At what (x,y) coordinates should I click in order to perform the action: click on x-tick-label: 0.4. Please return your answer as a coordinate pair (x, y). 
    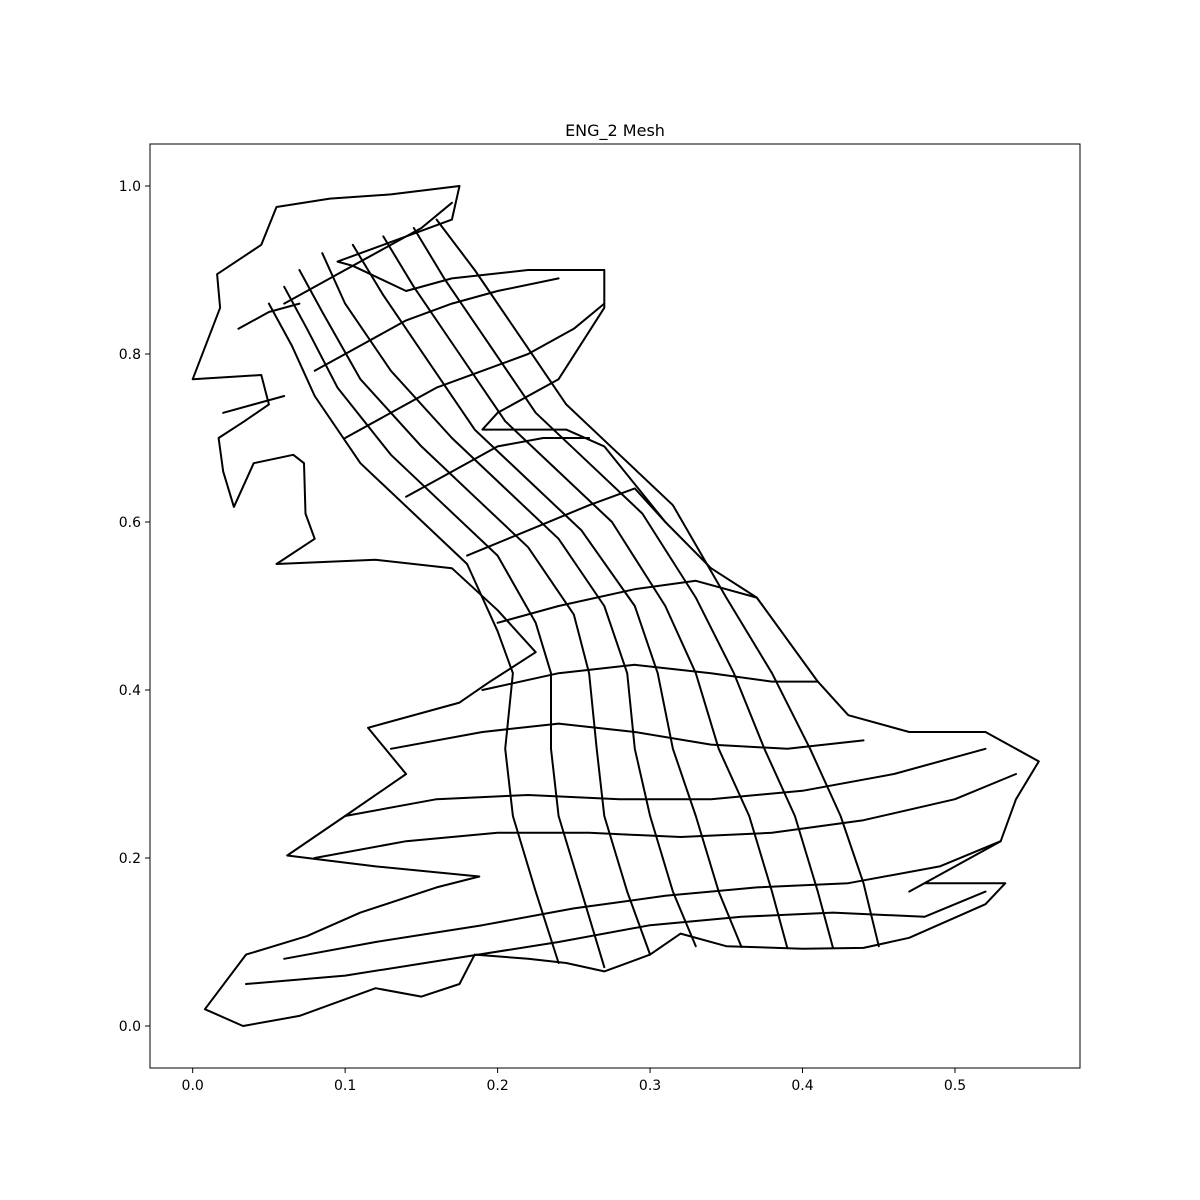
    Looking at the image, I should click on (802, 1086).